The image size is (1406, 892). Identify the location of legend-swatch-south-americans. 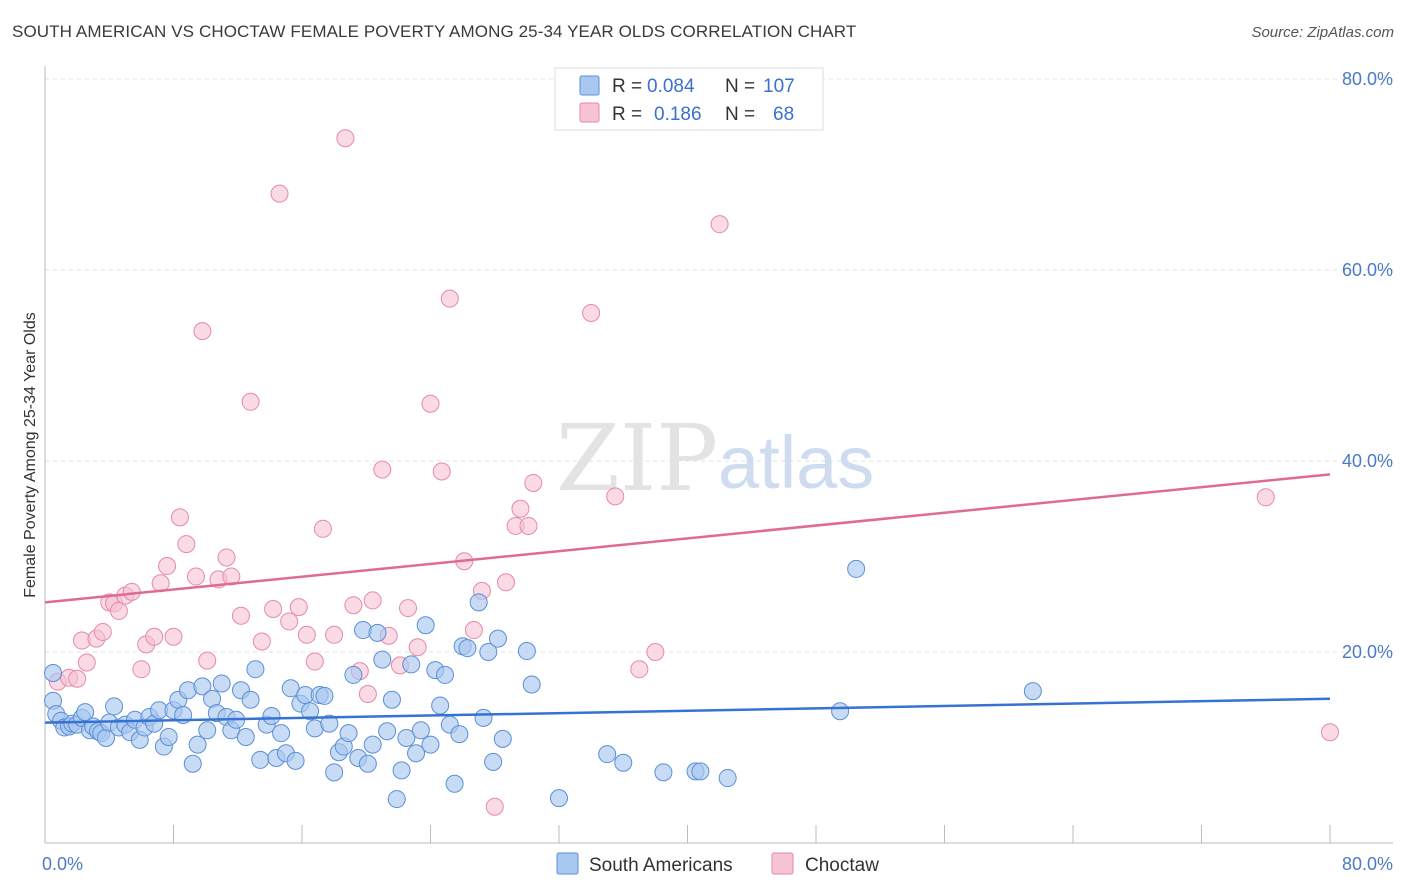
(589, 85).